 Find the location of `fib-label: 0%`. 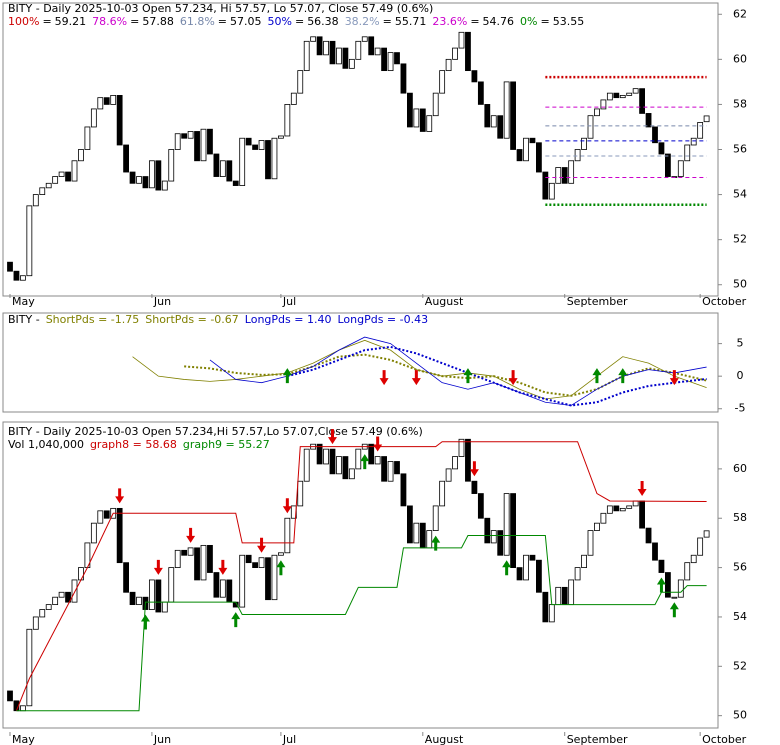

fib-label: 0% is located at coordinates (528, 21).